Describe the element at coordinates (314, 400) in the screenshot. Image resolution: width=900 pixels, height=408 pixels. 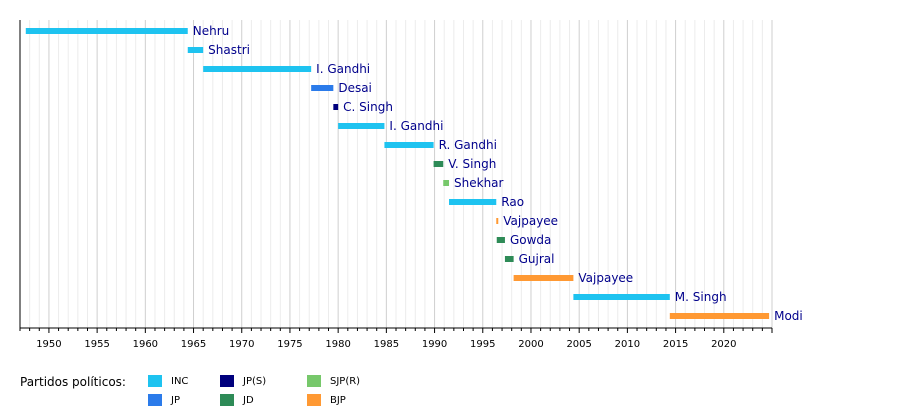
I see `legend-swatch-bjp` at that location.